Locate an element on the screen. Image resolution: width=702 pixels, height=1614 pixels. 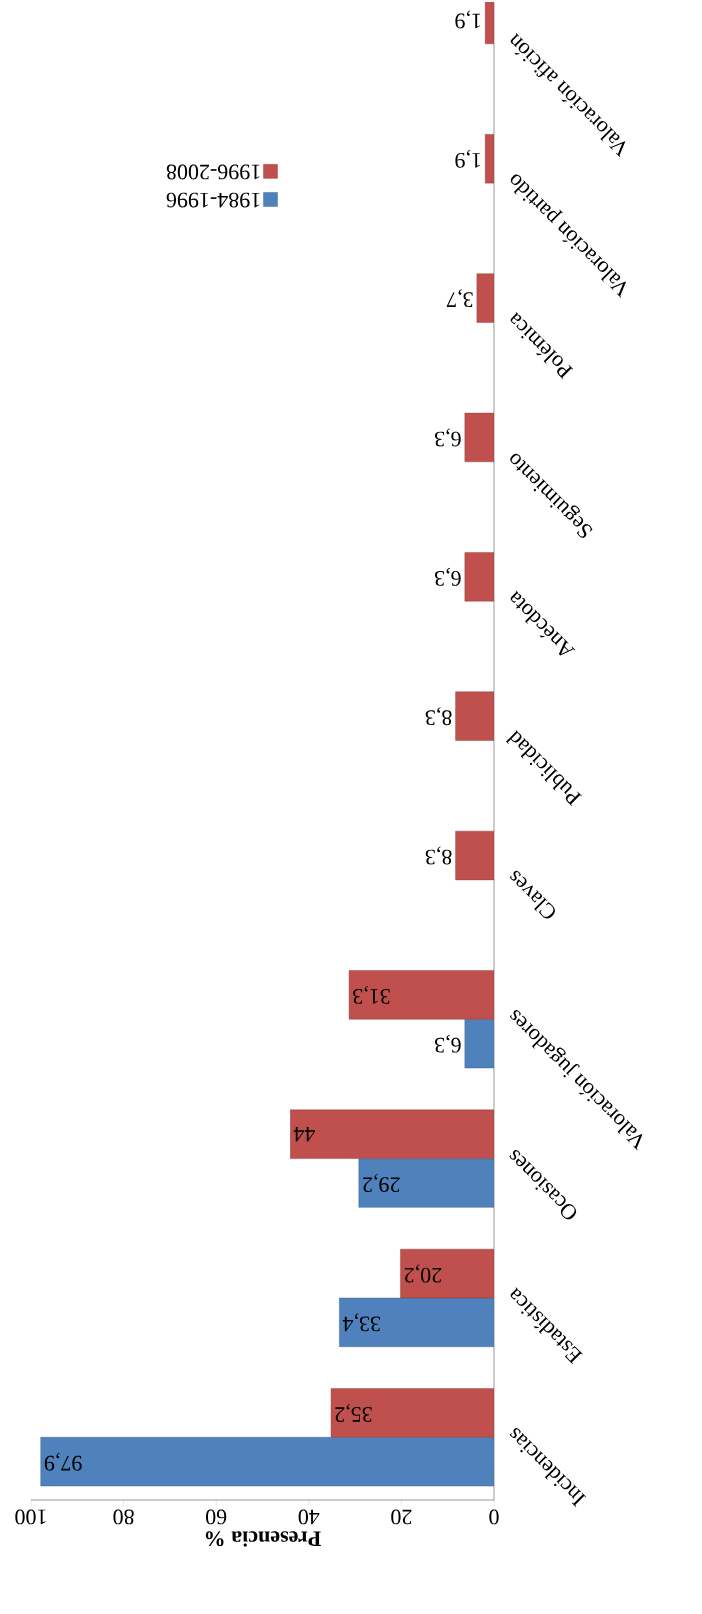
x-tick-label: 80 is located at coordinates (123, 1517).